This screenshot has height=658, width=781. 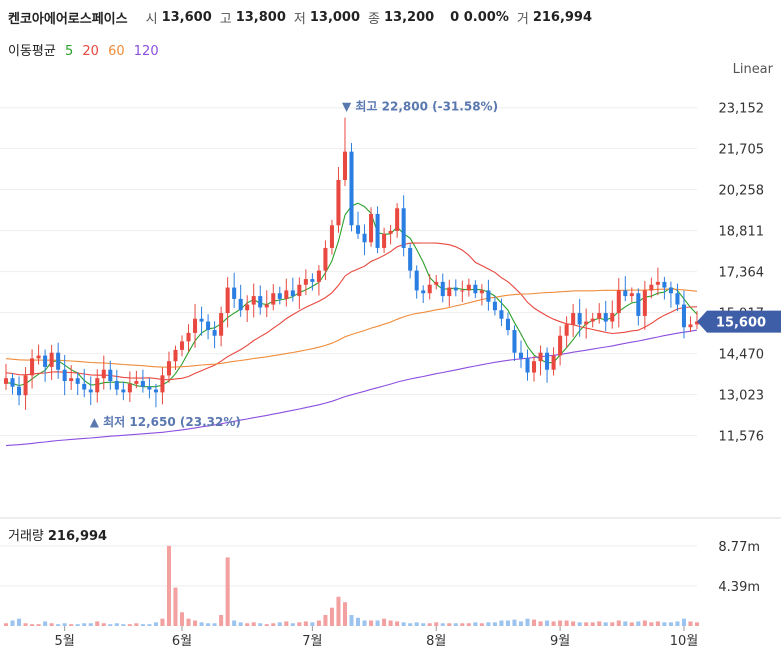 I want to click on stock-name: 켄코아에어로스페이스, so click(x=68, y=19).